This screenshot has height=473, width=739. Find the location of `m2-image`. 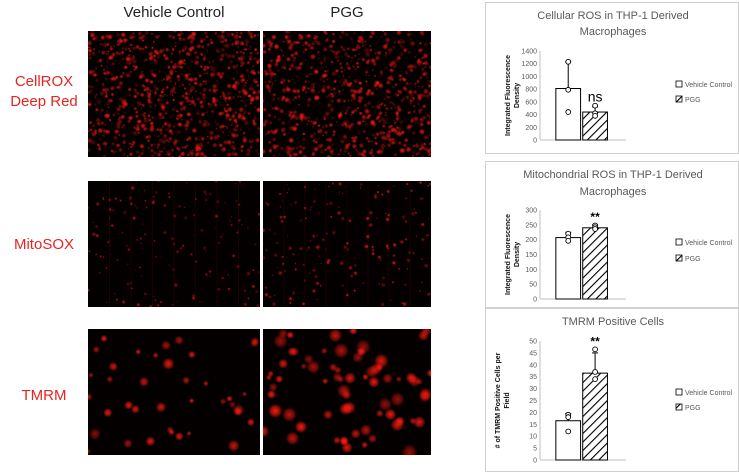

m2-image is located at coordinates (347, 94).